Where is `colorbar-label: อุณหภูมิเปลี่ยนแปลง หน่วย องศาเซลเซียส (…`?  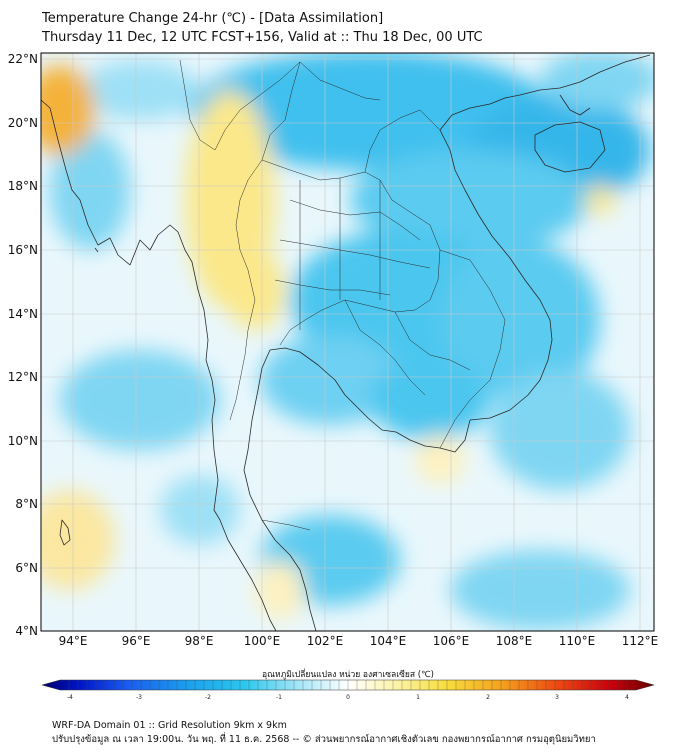
colorbar-label: อุณหภูมิเปลี่ยนแปลง หน่วย องศาเซลเซียส (… is located at coordinates (348, 674).